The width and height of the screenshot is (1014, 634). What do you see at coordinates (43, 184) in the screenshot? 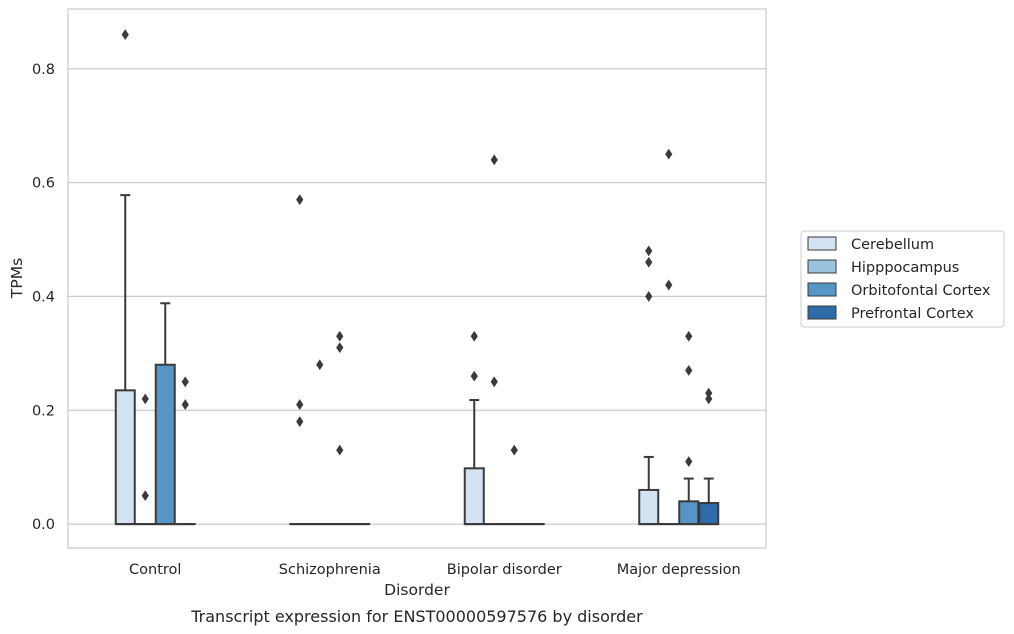
I see `y-tick-label: 0.6` at bounding box center [43, 184].